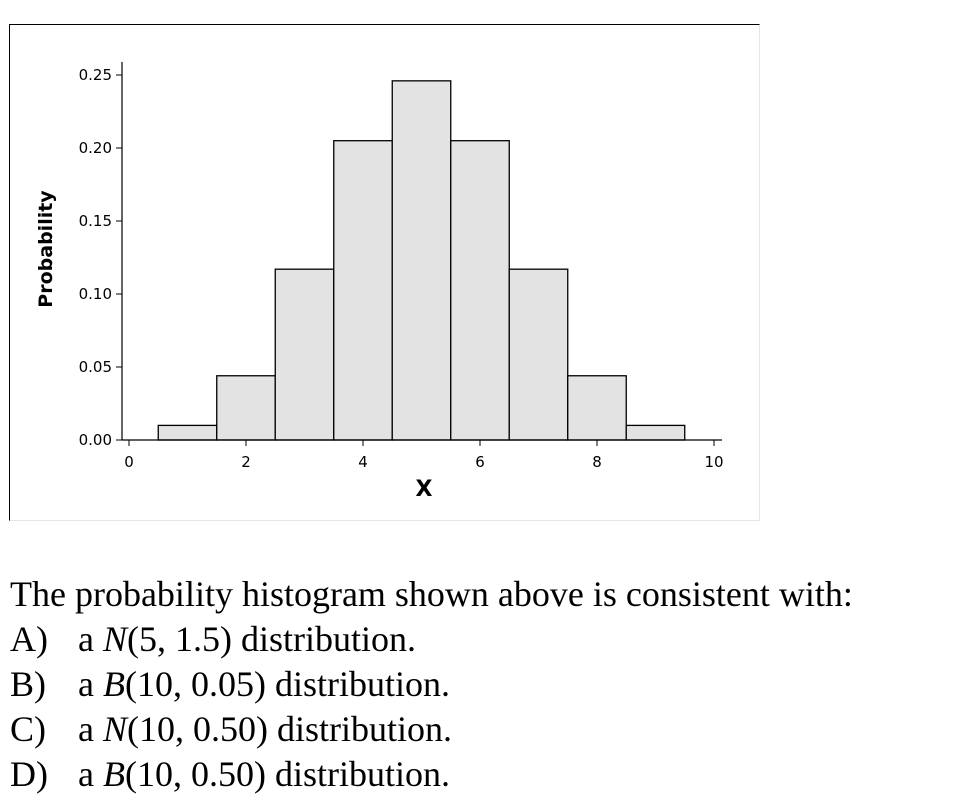  What do you see at coordinates (90, 774) in the screenshot?
I see `option-d-prefix: a` at bounding box center [90, 774].